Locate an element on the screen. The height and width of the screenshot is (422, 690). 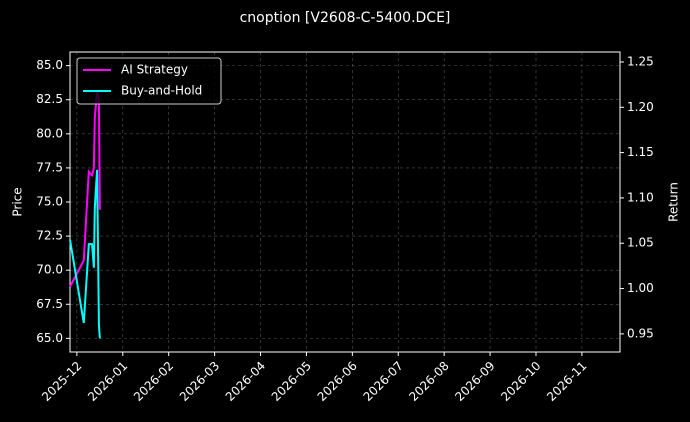
y-tick-label: 67.5 is located at coordinates (49, 304).